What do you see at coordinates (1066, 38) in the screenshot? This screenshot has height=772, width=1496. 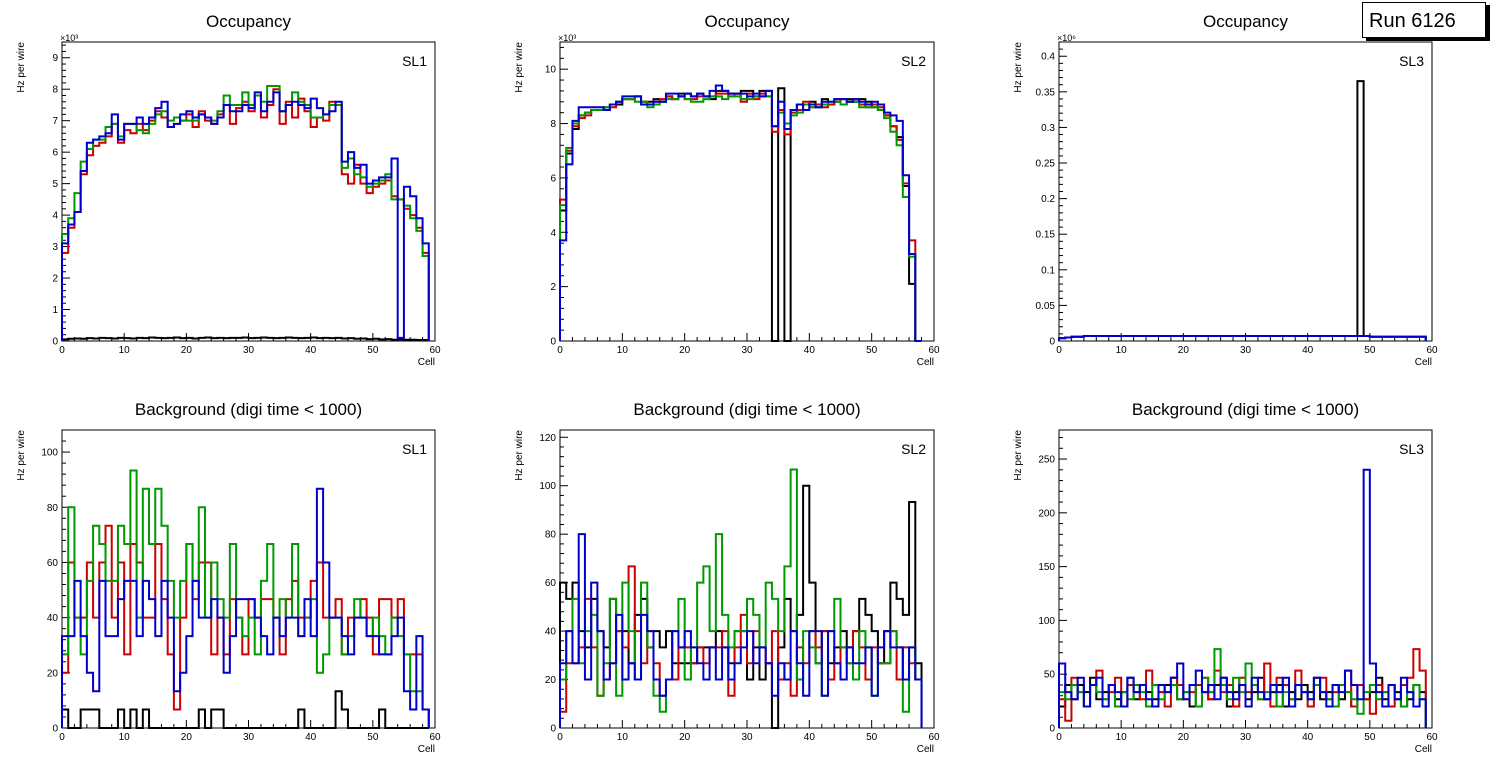 I see `axis-exponent: ×10⁶` at bounding box center [1066, 38].